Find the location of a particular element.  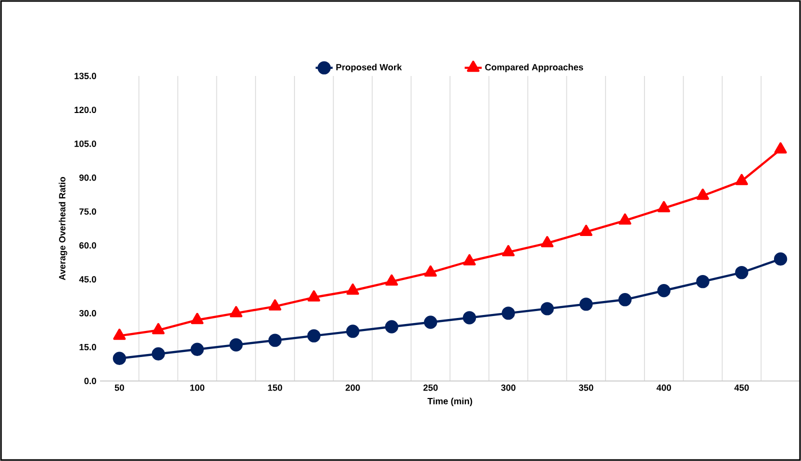

y-axis-title: Average Overhead Ratio is located at coordinates (63, 228).